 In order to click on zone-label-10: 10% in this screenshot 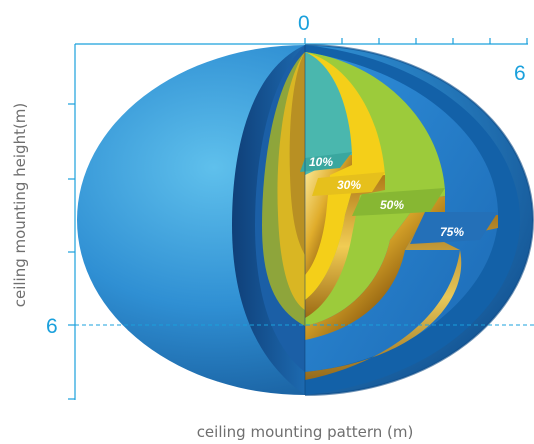, I will do `click(321, 162)`.